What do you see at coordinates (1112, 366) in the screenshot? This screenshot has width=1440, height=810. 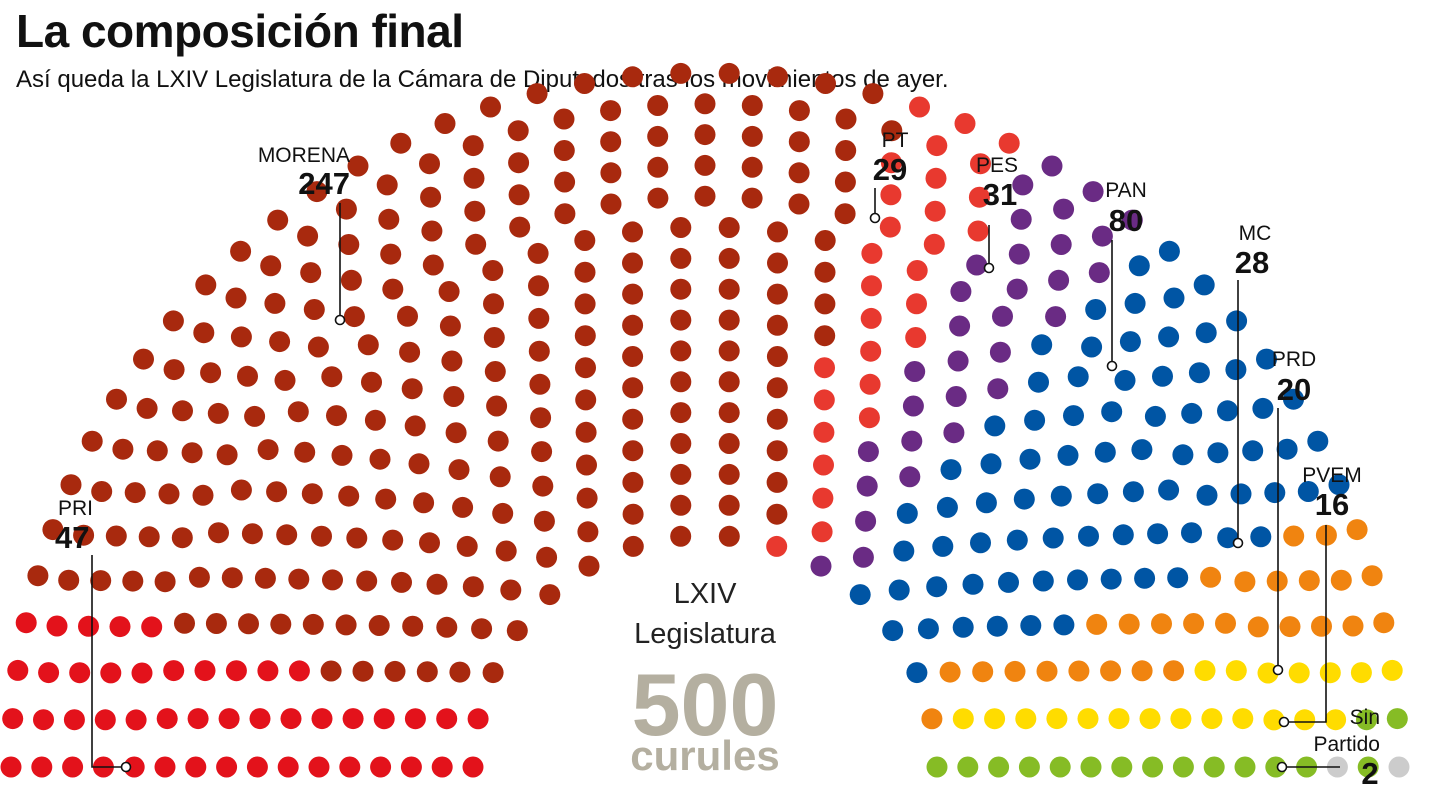 I see `leader-dot-pan` at bounding box center [1112, 366].